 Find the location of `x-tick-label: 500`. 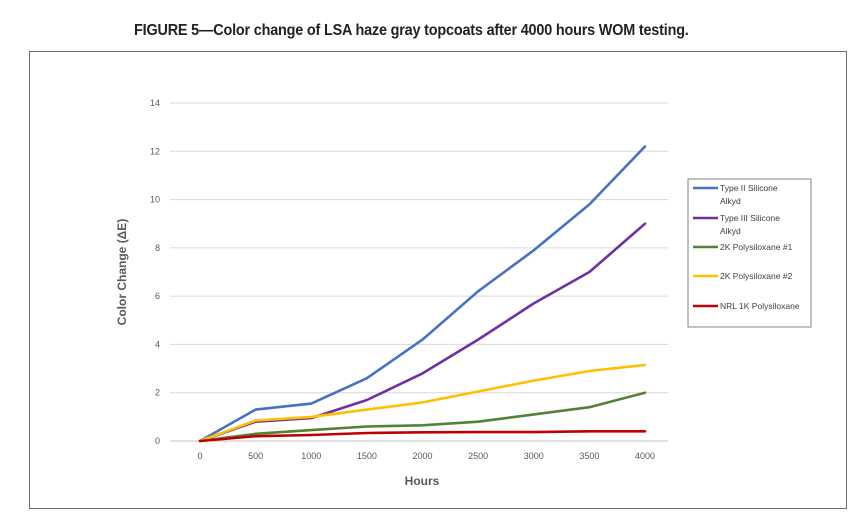

x-tick-label: 500 is located at coordinates (255, 456).